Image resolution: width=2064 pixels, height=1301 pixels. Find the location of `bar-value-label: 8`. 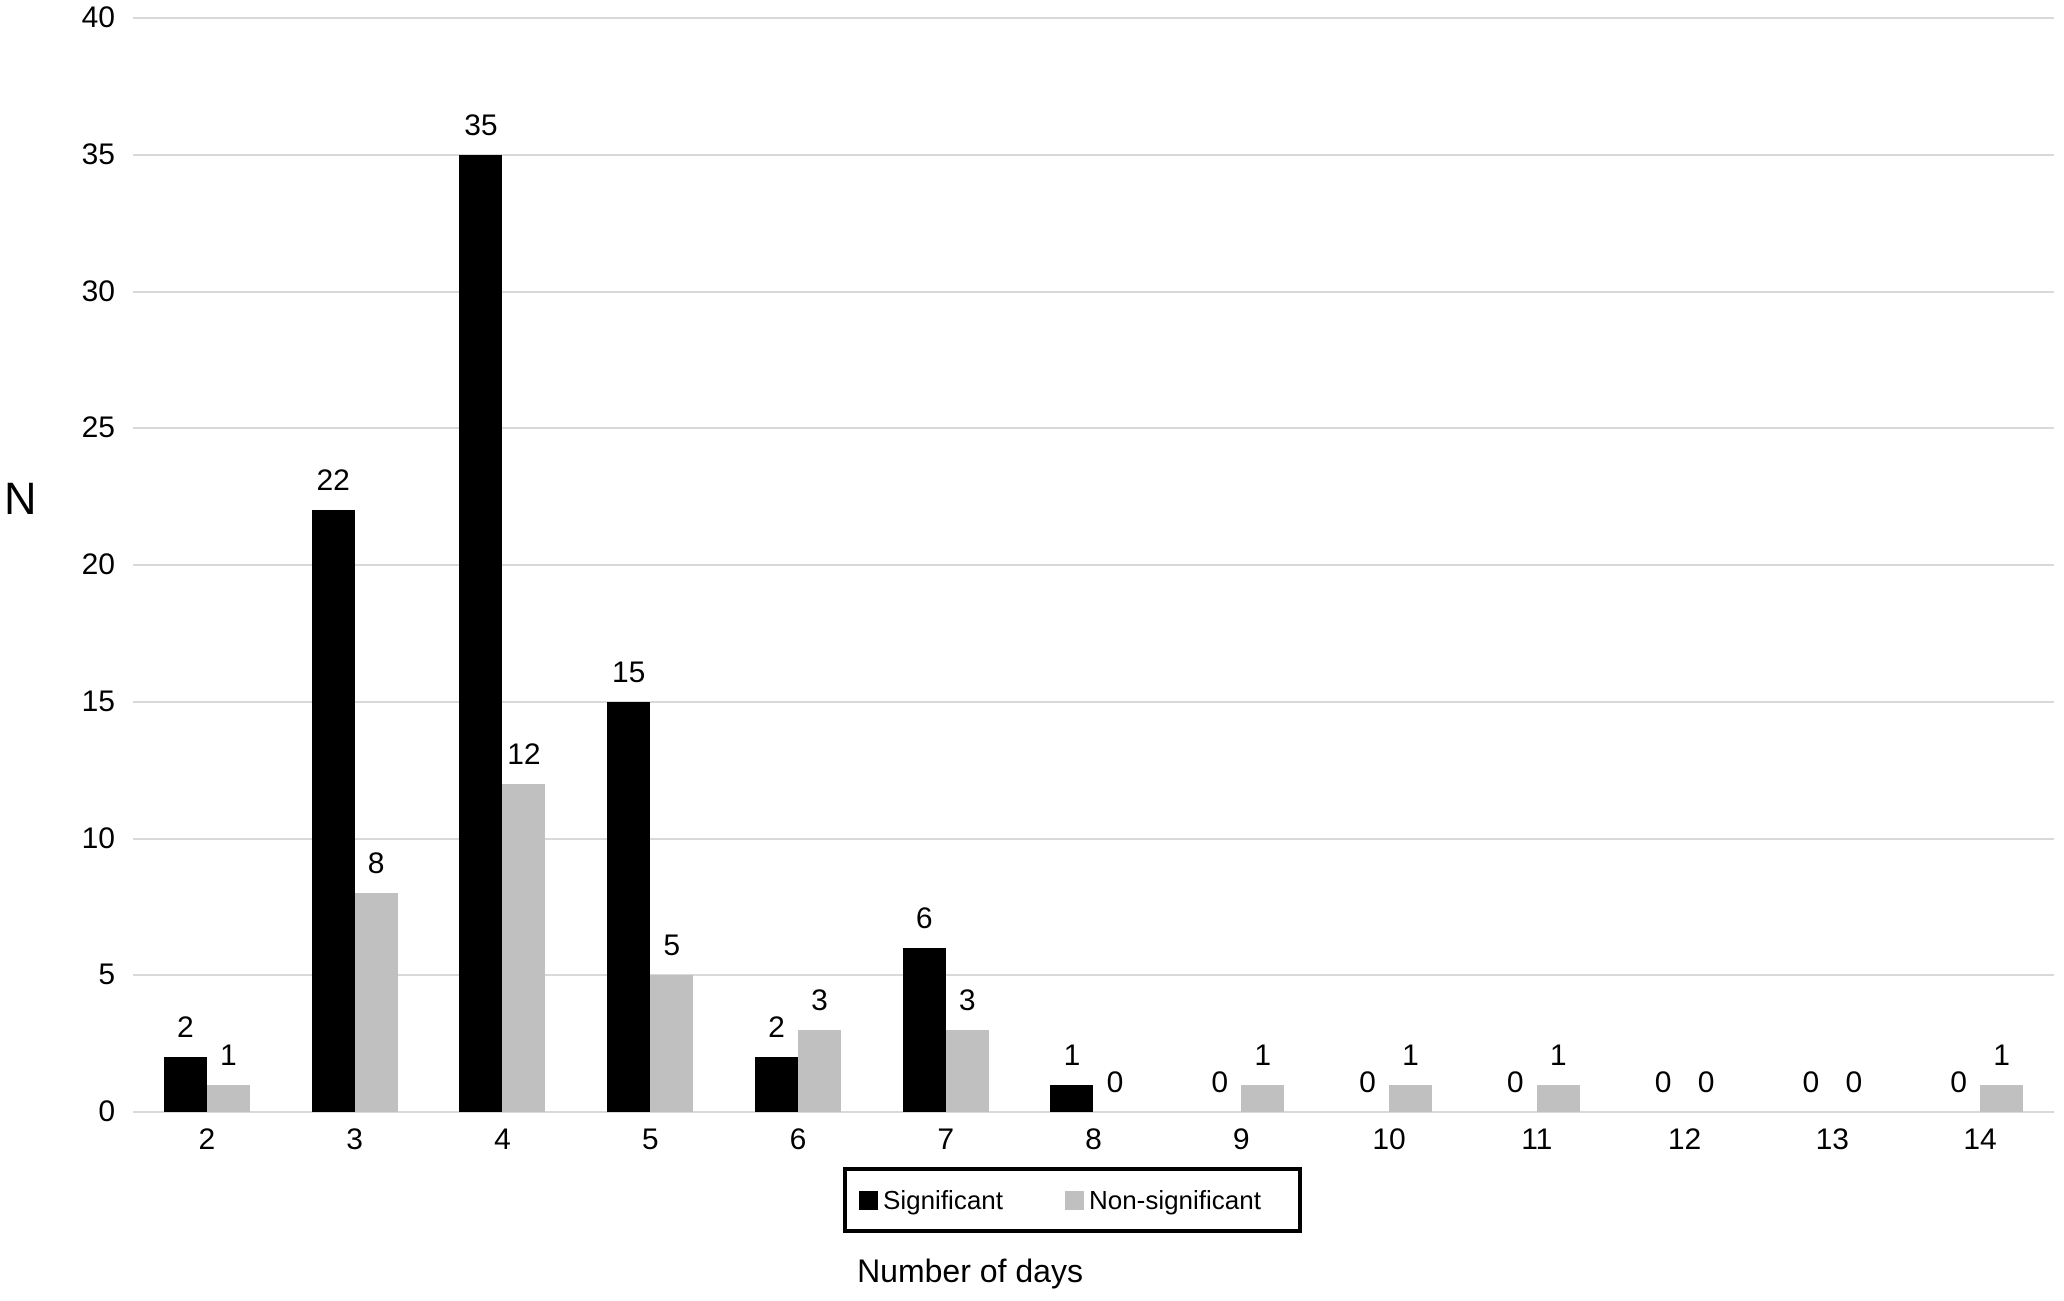

bar-value-label: 8 is located at coordinates (376, 864).